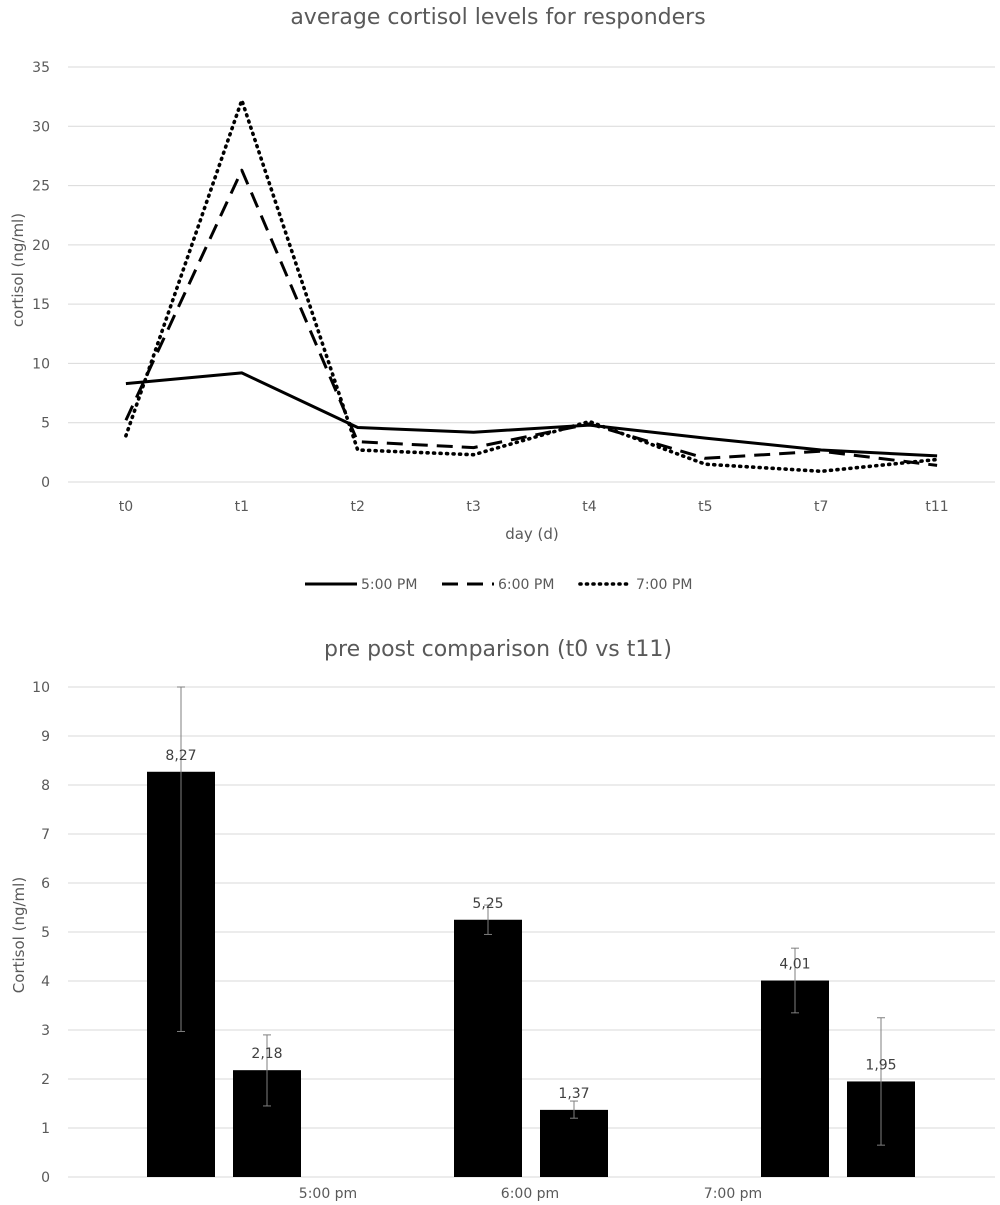  I want to click on bar-chart-y-ticks: 0 1 2 3 4 5 6 7 8 9 10, so click(41, 933).